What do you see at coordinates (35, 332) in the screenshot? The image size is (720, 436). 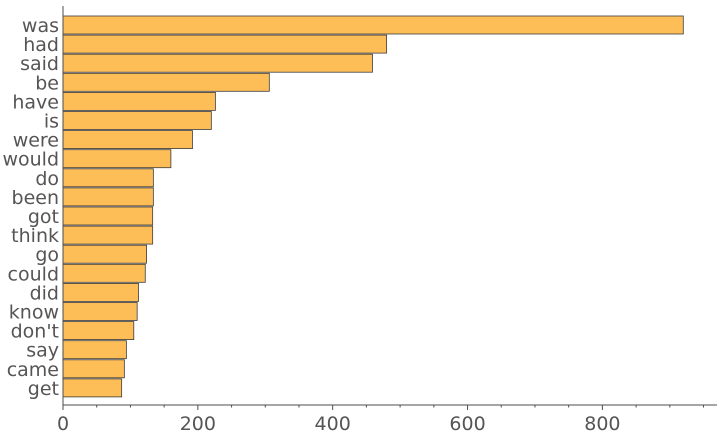 I see `category-label: don't` at bounding box center [35, 332].